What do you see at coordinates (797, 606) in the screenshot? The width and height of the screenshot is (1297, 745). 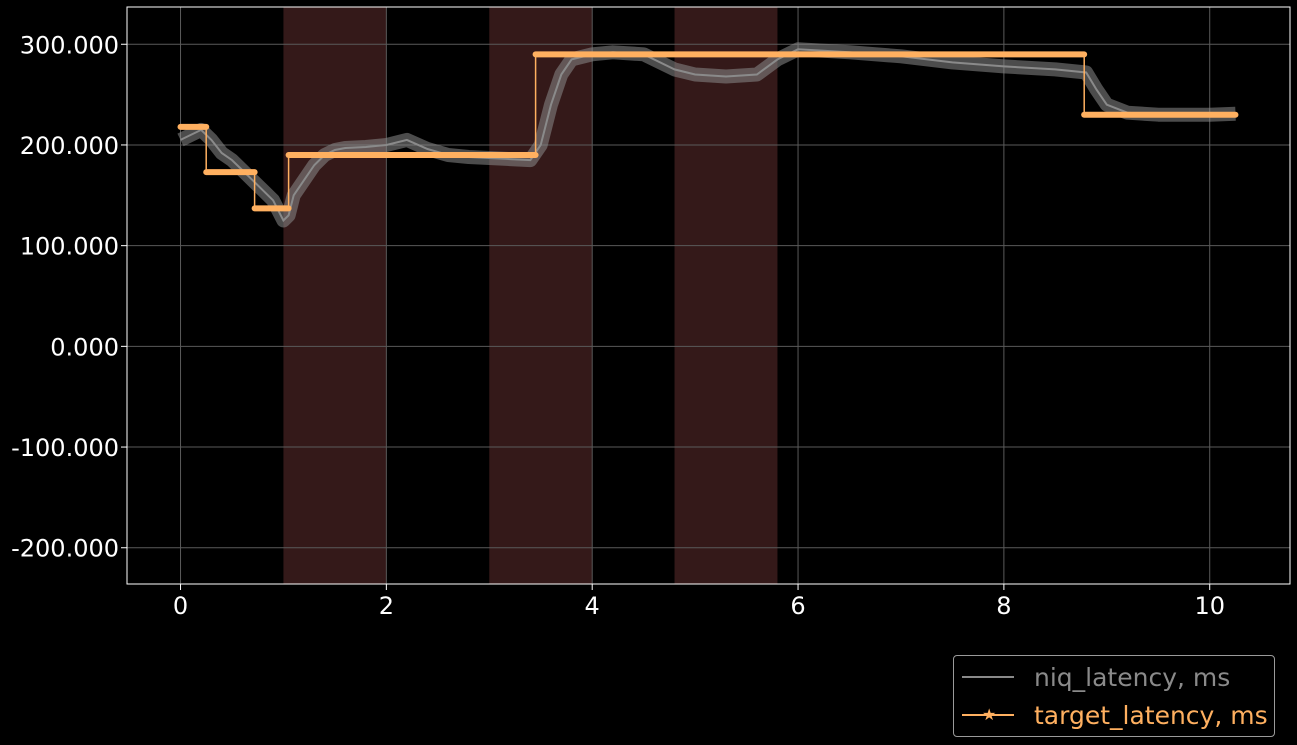 I see `x-tick-label: 6` at bounding box center [797, 606].